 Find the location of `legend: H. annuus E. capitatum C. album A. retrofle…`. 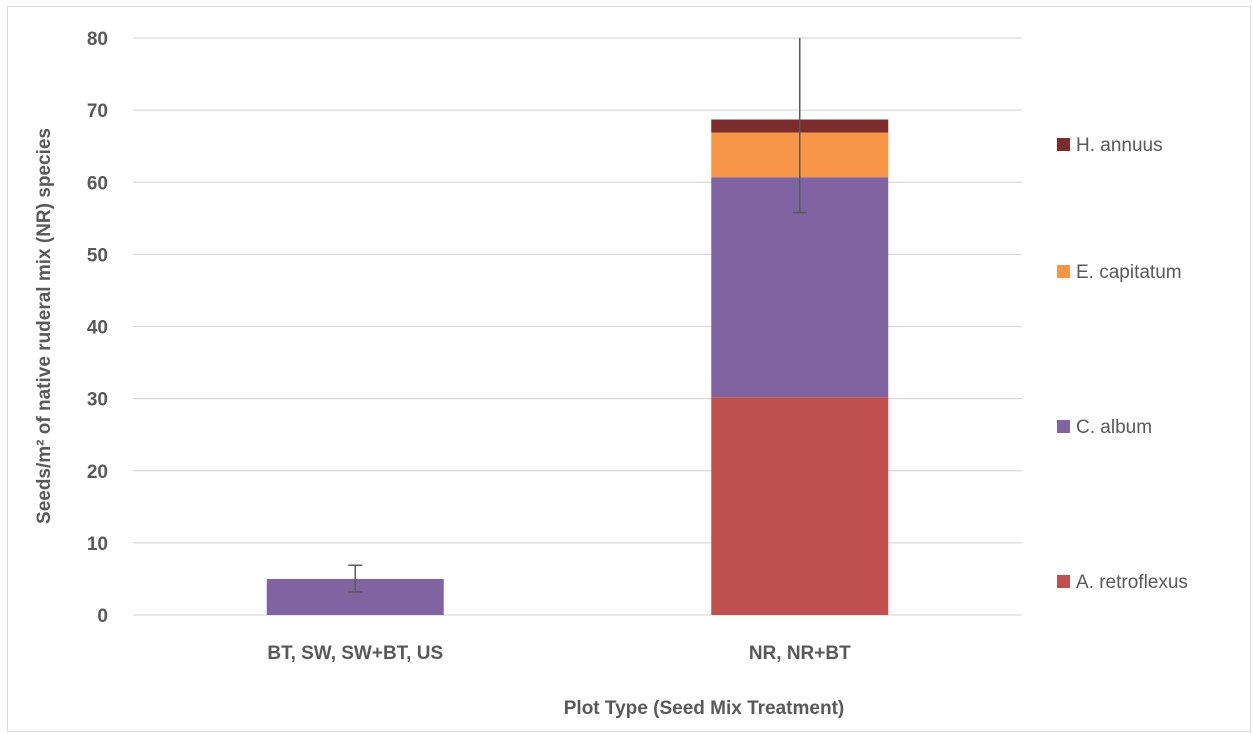

legend: H. annuus E. capitatum C. album A. retrofle… is located at coordinates (1122, 364).